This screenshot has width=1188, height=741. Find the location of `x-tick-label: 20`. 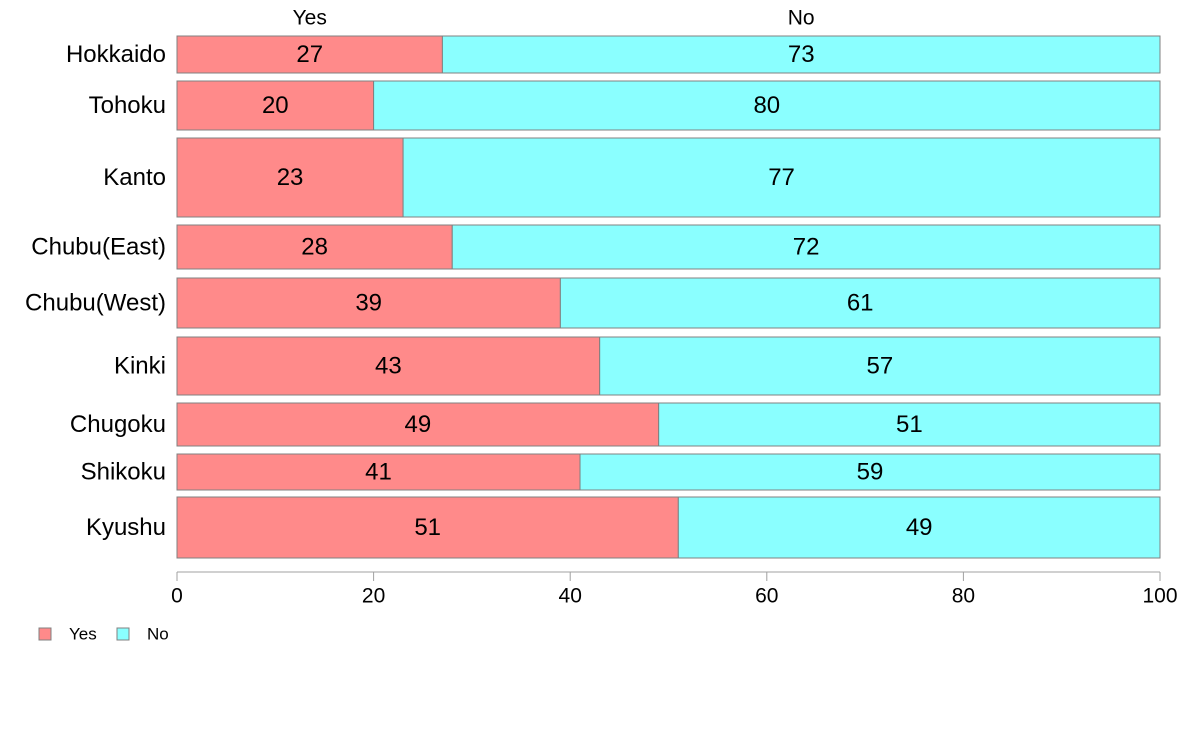

x-tick-label: 20 is located at coordinates (373, 596).